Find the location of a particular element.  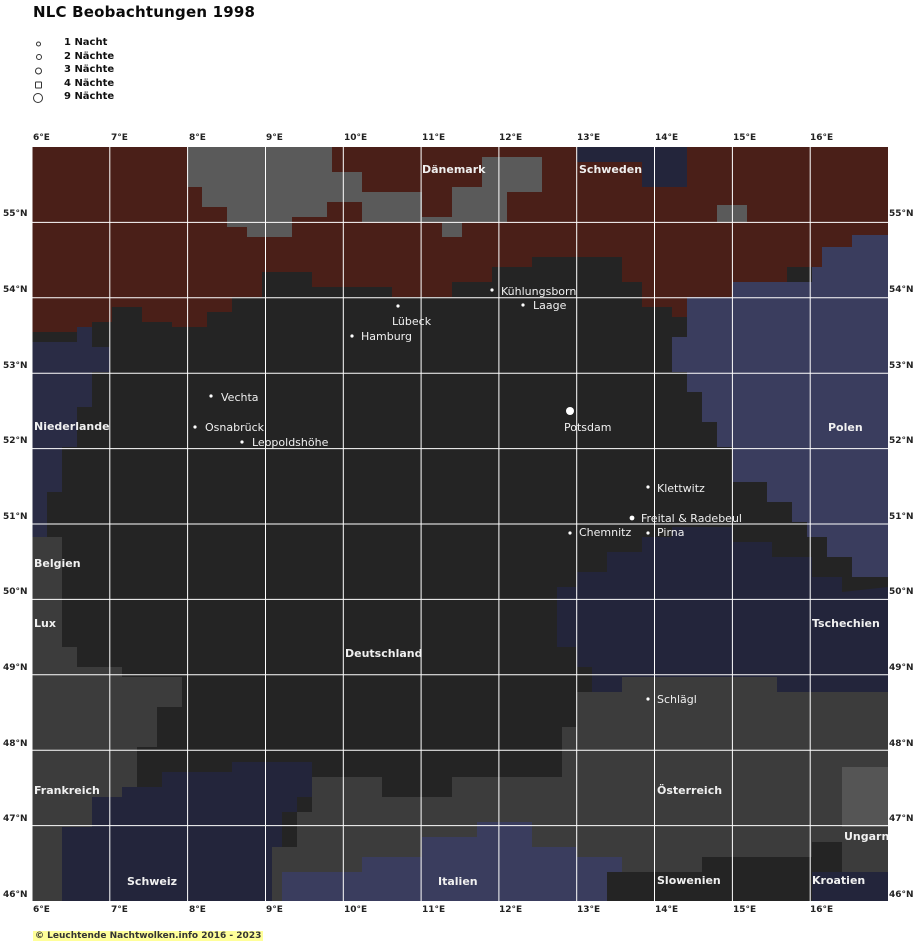

map-title: NLC Beobachtungen 1998 is located at coordinates (144, 12).